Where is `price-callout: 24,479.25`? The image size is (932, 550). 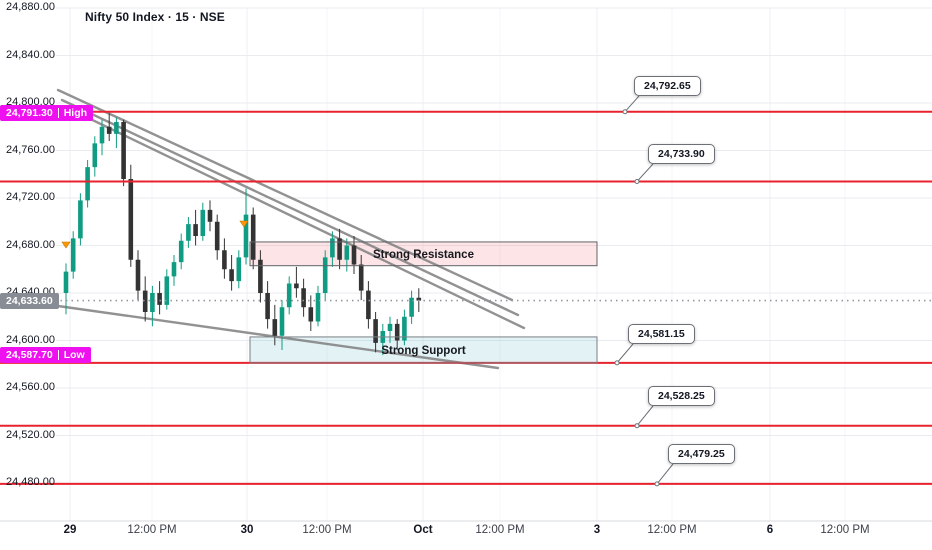
price-callout: 24,479.25 is located at coordinates (701, 454).